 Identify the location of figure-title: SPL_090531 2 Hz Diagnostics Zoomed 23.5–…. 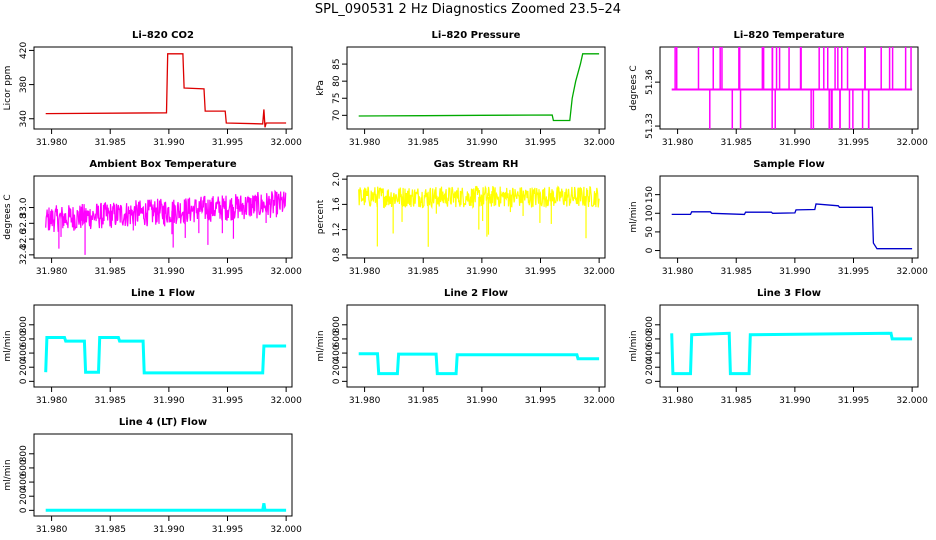
(468, 9).